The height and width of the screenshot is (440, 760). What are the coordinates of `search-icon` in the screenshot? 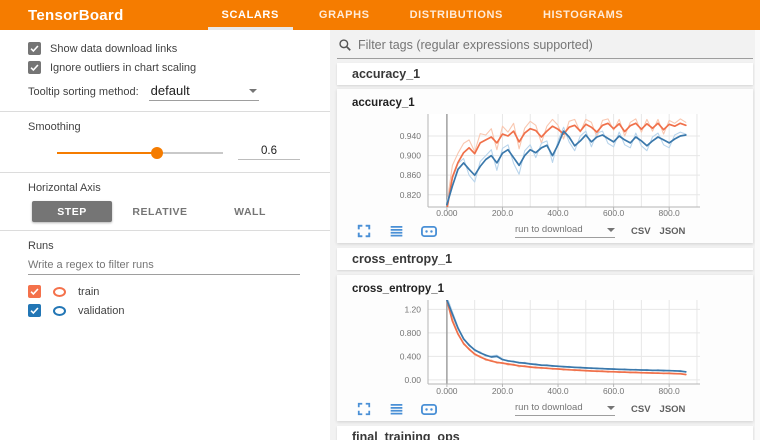 It's located at (345, 45).